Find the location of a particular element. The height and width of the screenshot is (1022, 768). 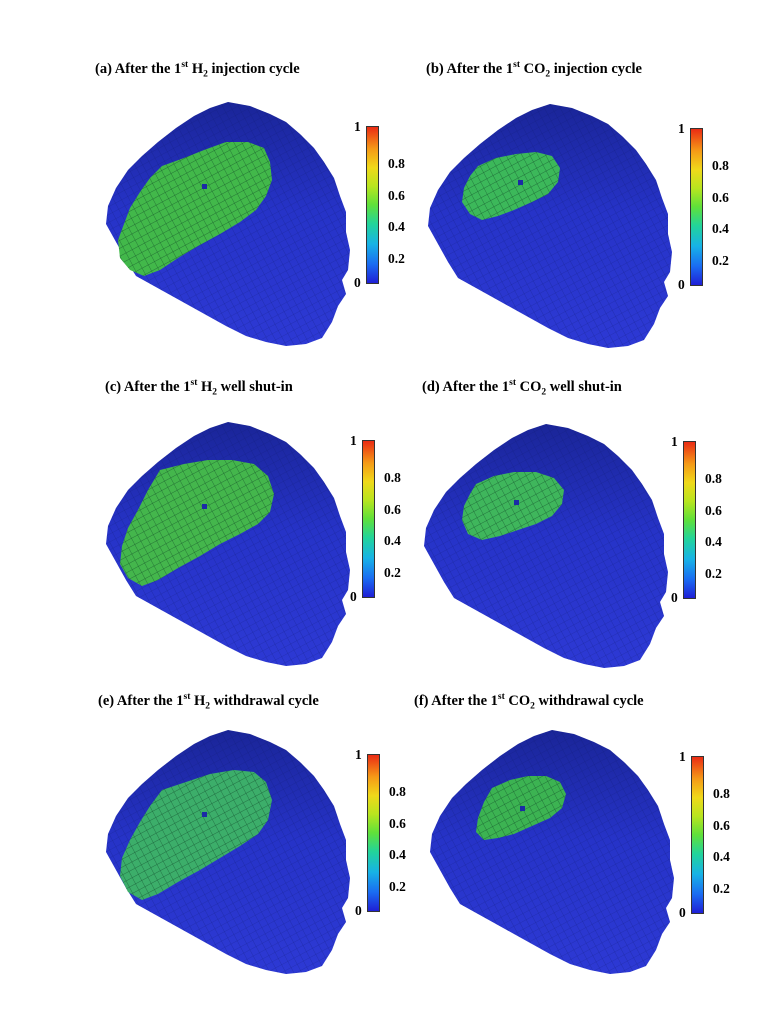

reservoir-map-f is located at coordinates (552, 852).